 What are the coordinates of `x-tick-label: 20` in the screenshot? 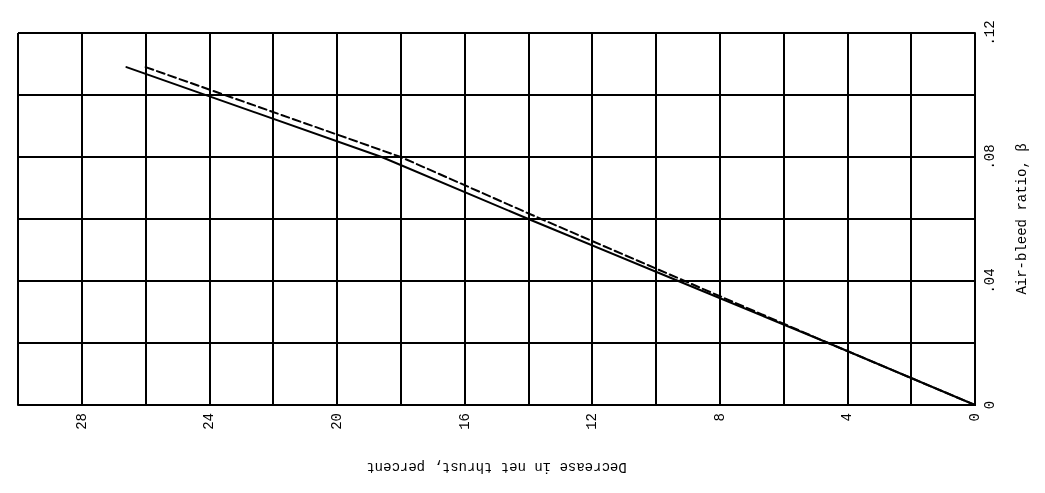 It's located at (337, 421).